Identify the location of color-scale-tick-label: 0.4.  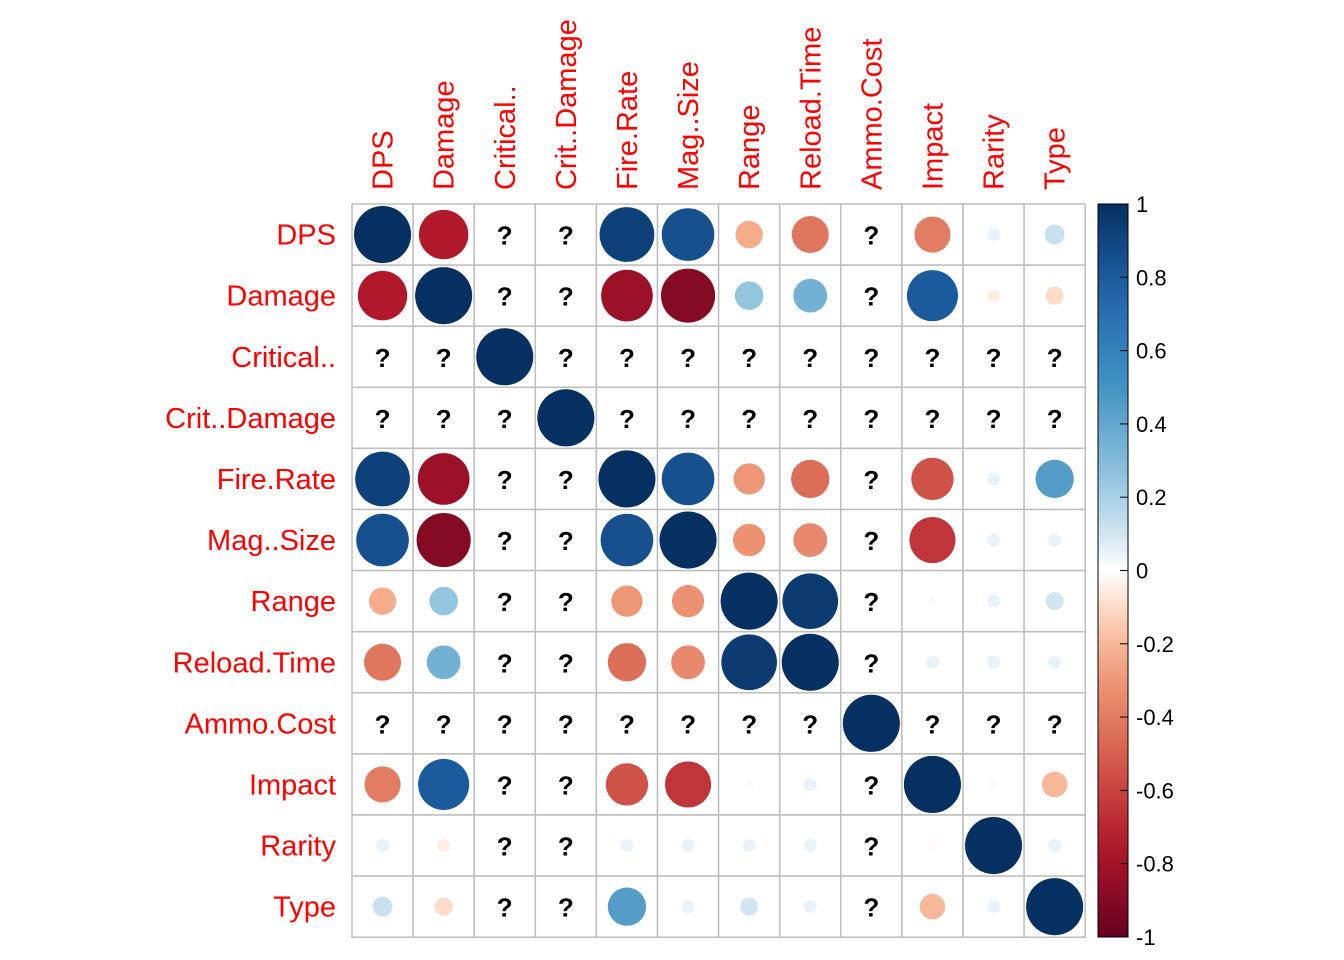
(1151, 424).